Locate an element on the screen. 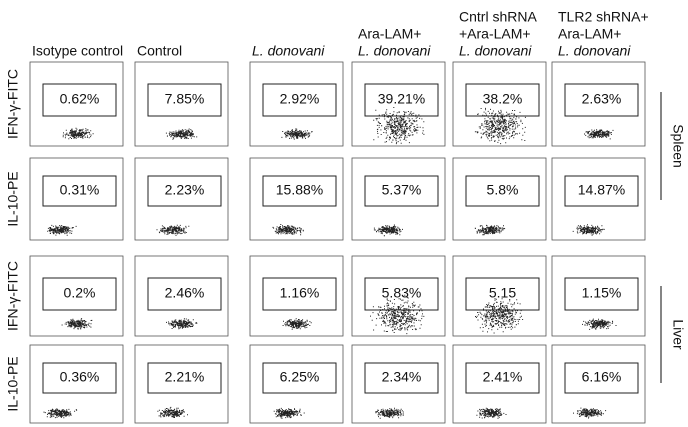 This screenshot has width=688, height=427. gate-percentage: 14.87% is located at coordinates (601, 190).